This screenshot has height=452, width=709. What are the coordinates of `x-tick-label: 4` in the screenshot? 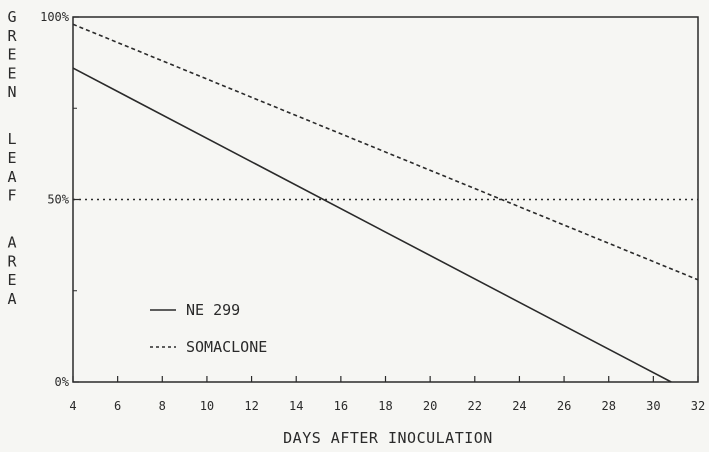 It's located at (72, 406).